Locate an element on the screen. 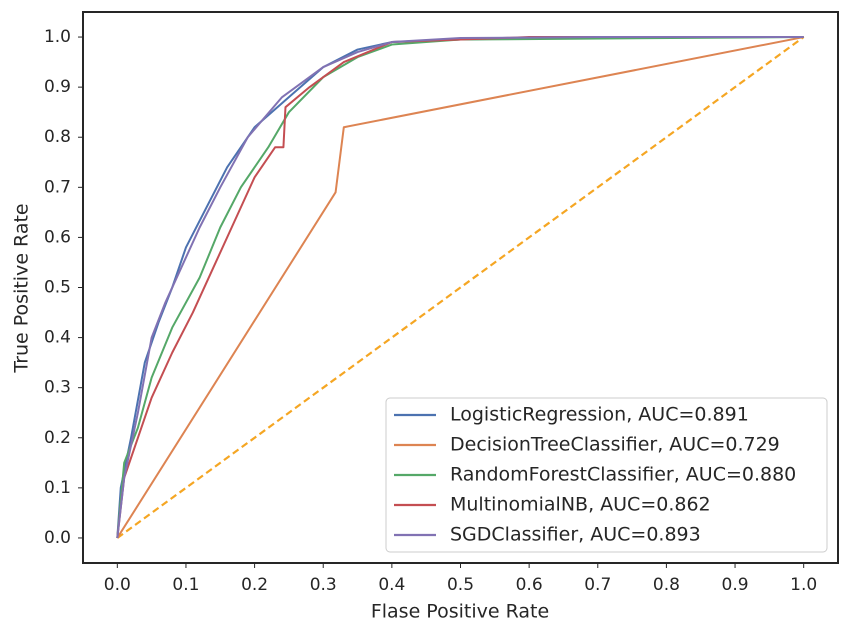 This screenshot has height=636, width=850. x-tick-label: 0.3 is located at coordinates (323, 585).